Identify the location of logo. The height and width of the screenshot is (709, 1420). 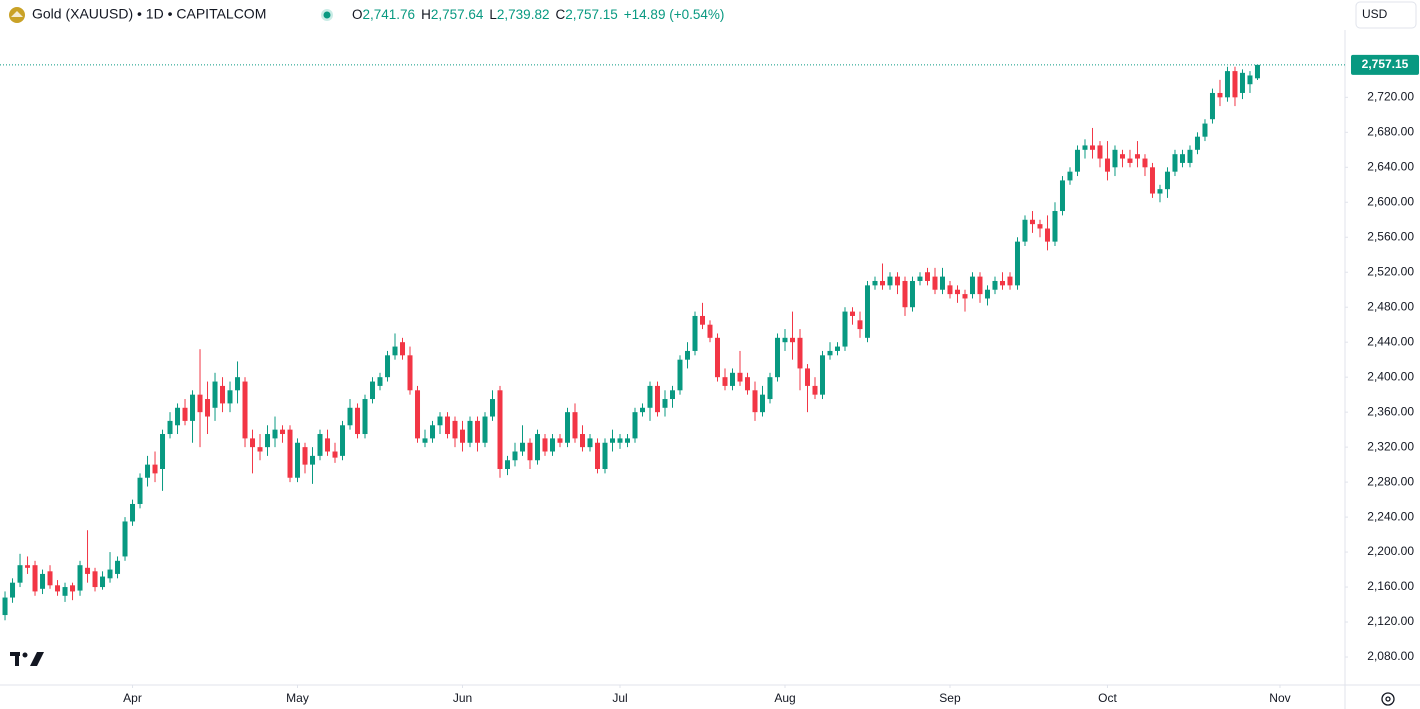
(27, 659).